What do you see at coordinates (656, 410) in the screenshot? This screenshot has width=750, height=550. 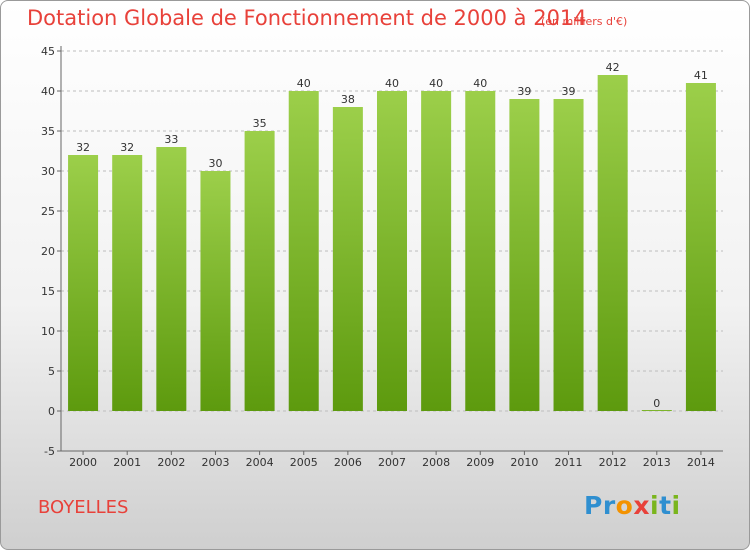 I see `bar-2013` at bounding box center [656, 410].